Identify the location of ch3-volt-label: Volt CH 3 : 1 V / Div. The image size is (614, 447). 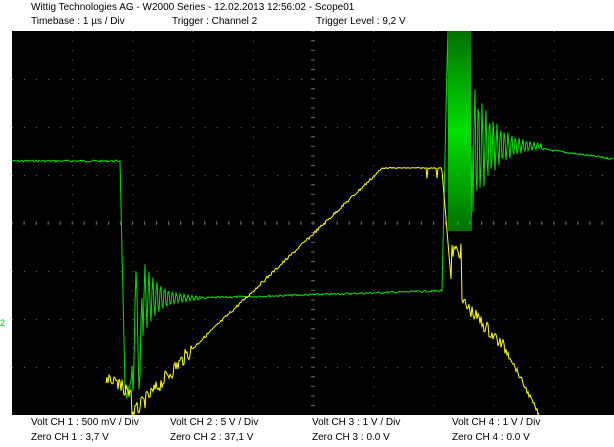
(356, 422).